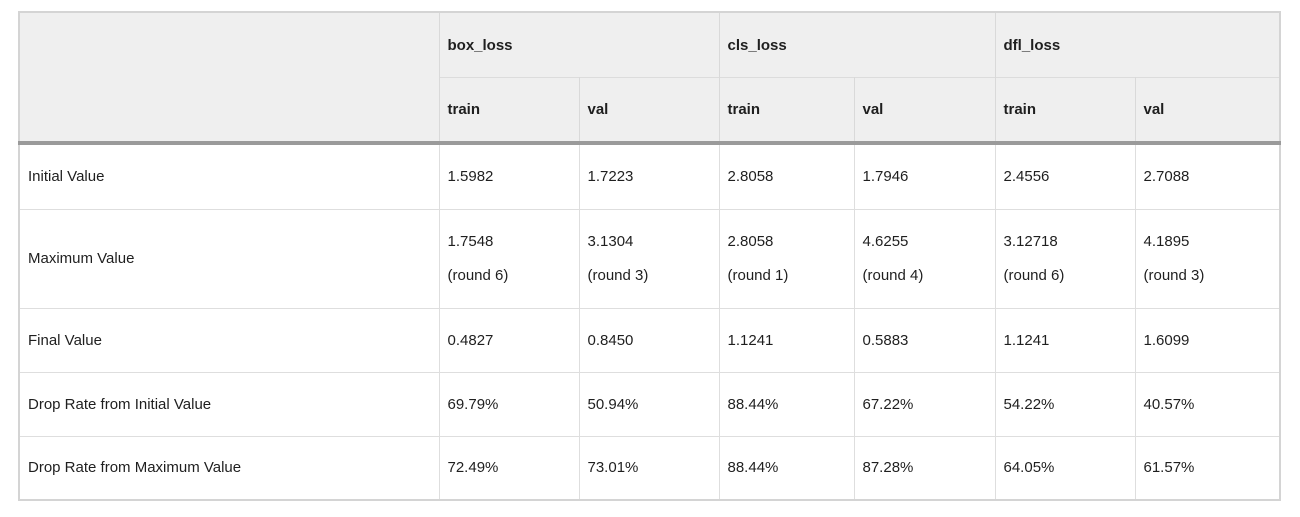 This screenshot has width=1300, height=517. What do you see at coordinates (857, 45) in the screenshot?
I see `group-header-cls-loss: cls_loss` at bounding box center [857, 45].